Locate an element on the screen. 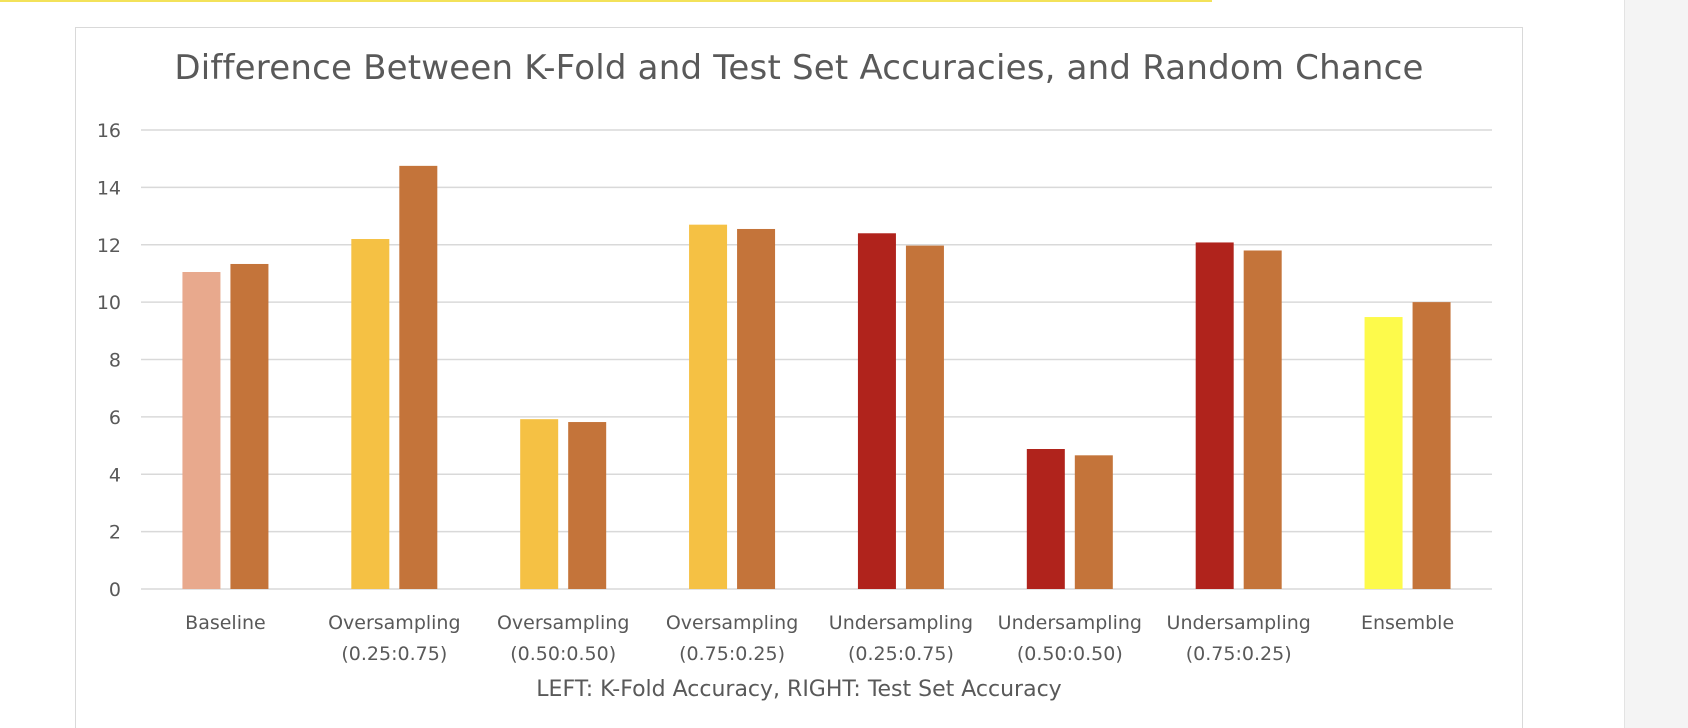  y-tick-label: 16 is located at coordinates (109, 131).